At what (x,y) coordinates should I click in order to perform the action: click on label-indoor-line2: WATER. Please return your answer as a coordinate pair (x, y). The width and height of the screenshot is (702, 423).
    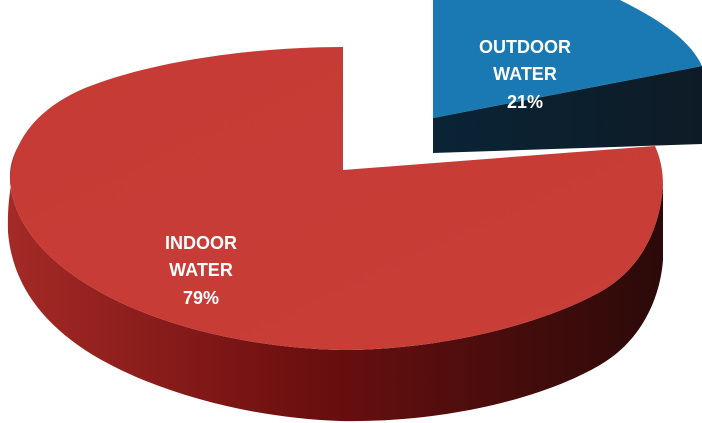
    Looking at the image, I should click on (201, 270).